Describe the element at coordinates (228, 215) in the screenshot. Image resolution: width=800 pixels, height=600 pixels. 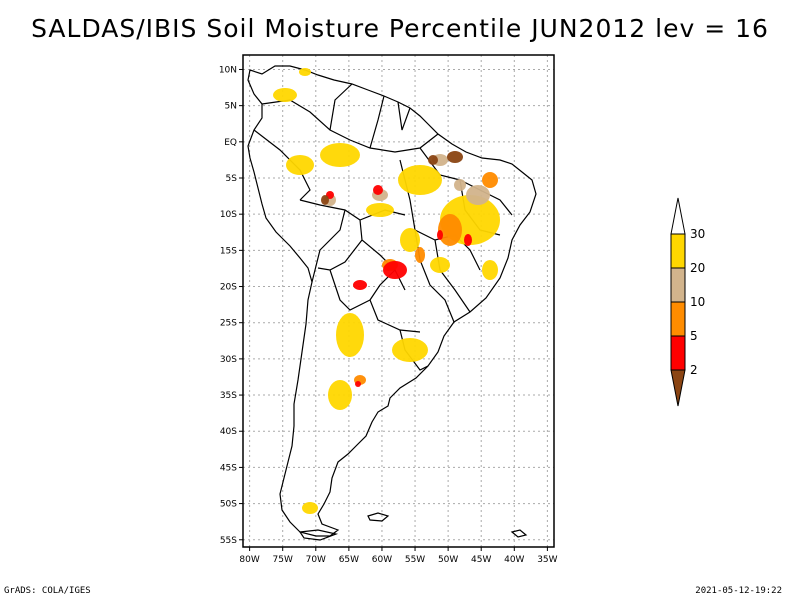
I see `lat-tick-label: 10S` at that location.